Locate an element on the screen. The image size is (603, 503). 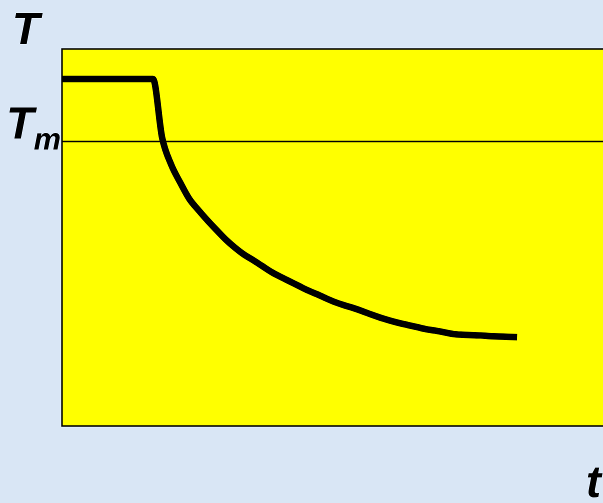
x-axis-title: t is located at coordinates (594, 479).